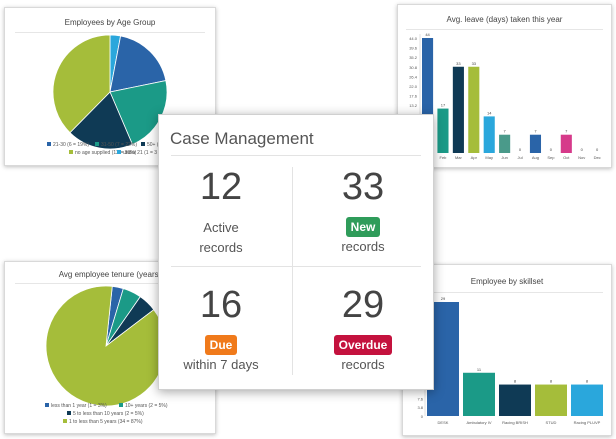 This screenshot has height=439, width=616. What do you see at coordinates (427, 34) in the screenshot?
I see `leave-bar-label-0: 44` at bounding box center [427, 34].